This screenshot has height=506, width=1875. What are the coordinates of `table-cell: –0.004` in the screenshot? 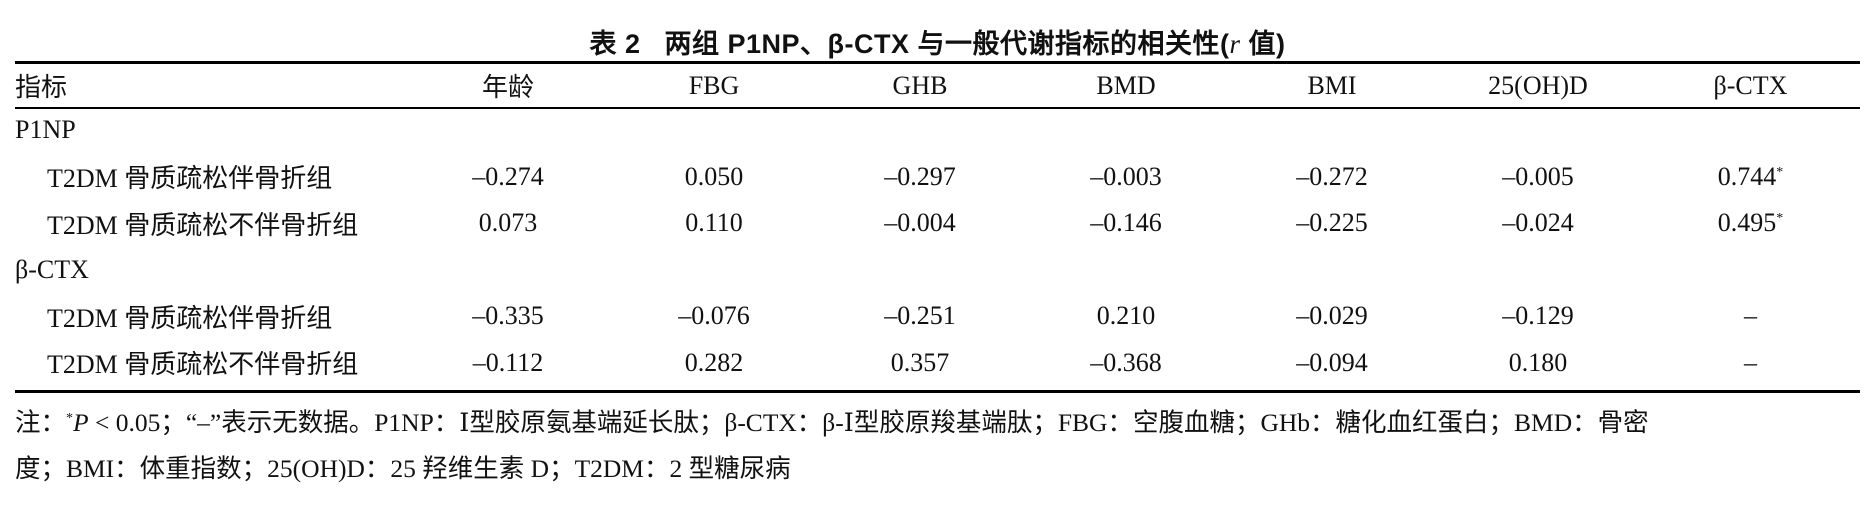 It's located at (920, 223).